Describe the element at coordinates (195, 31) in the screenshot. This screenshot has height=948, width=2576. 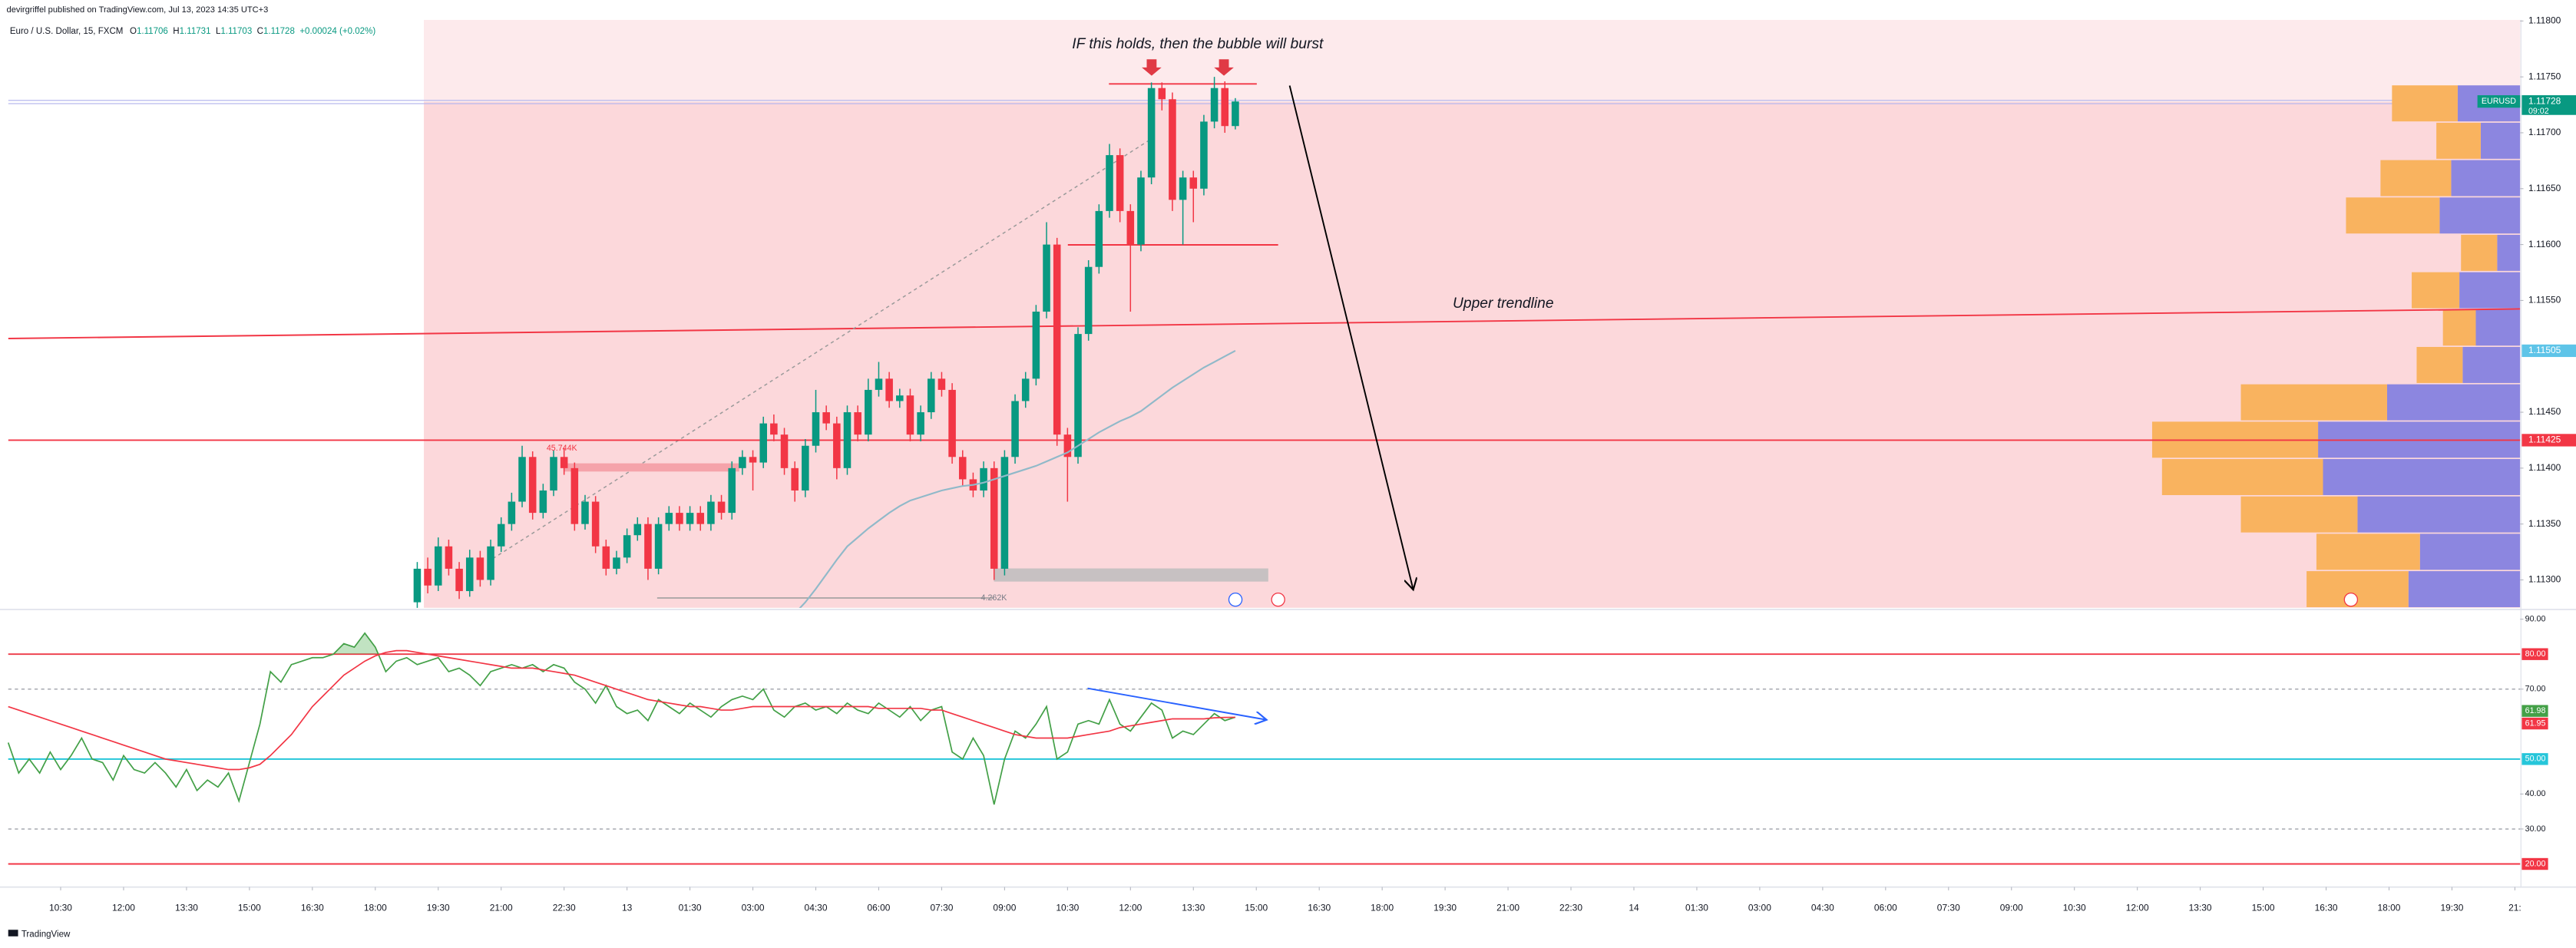
I see `ohlc-value: 1.11731` at that location.